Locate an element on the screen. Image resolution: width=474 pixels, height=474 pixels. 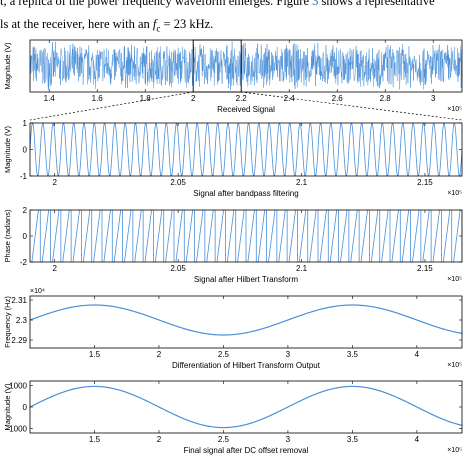
y-tick-label: 2.29 is located at coordinates (19, 340).